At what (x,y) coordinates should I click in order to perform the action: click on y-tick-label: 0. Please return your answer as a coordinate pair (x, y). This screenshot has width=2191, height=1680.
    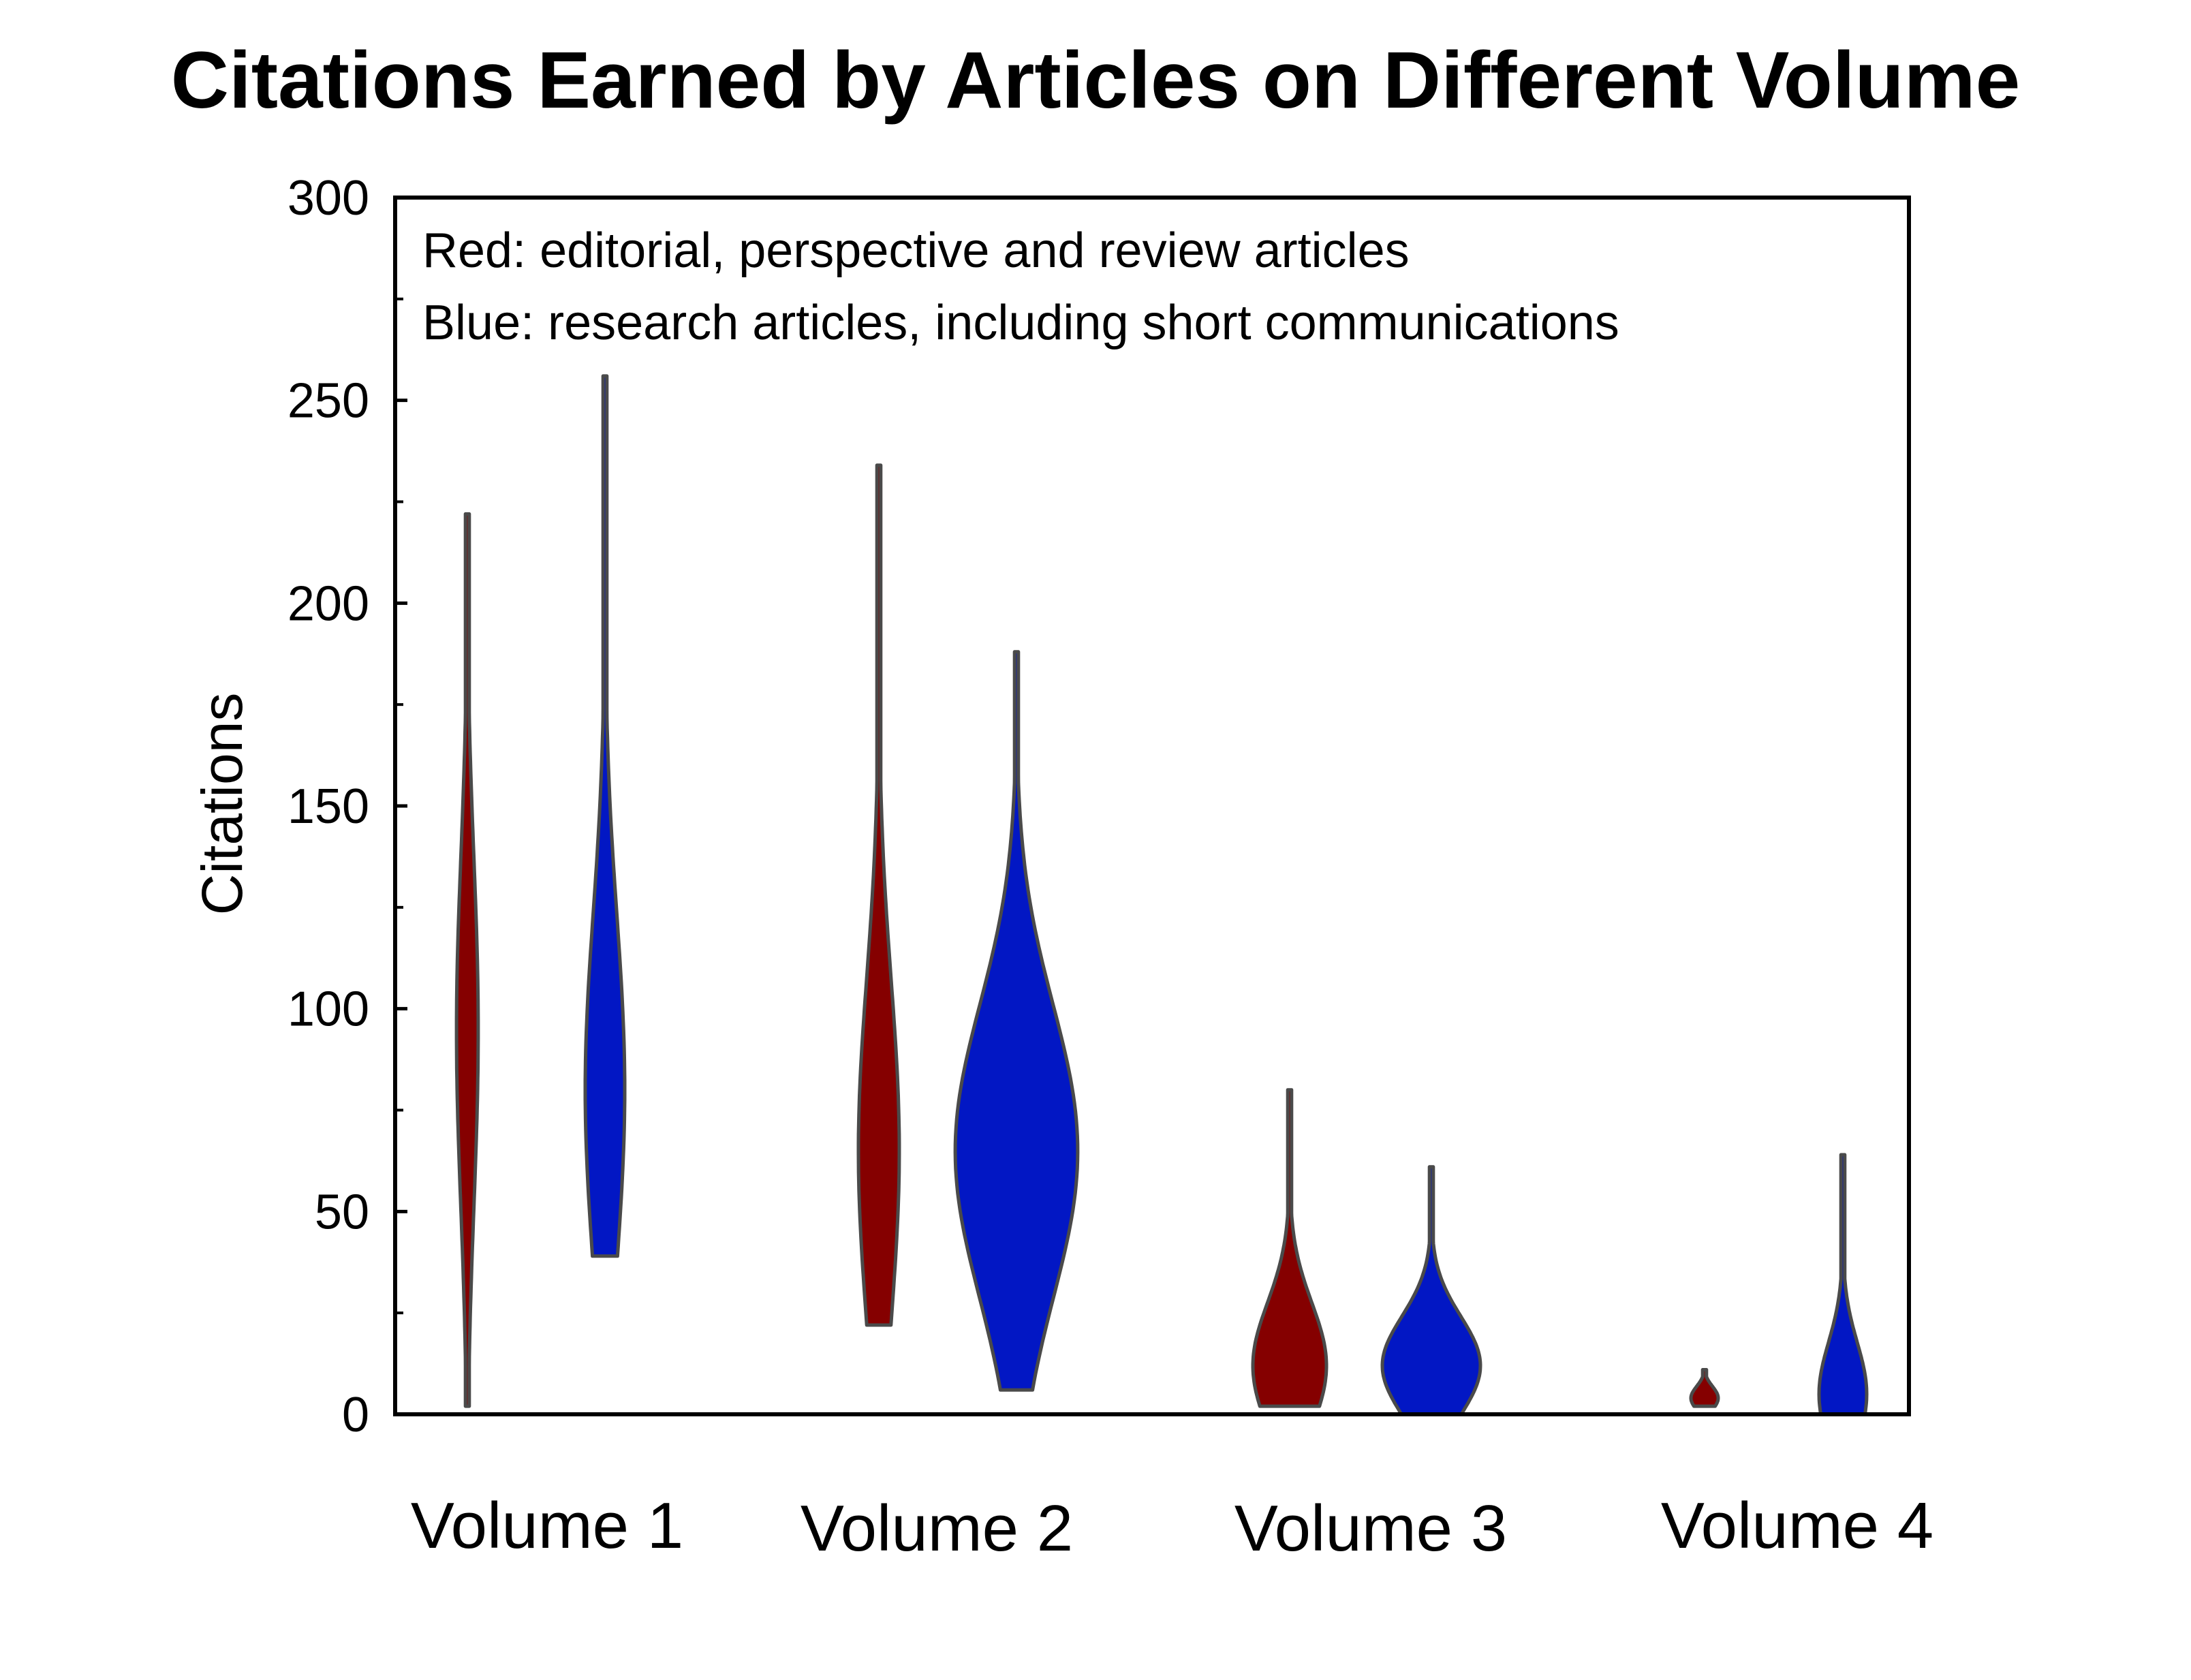
    Looking at the image, I should click on (355, 1415).